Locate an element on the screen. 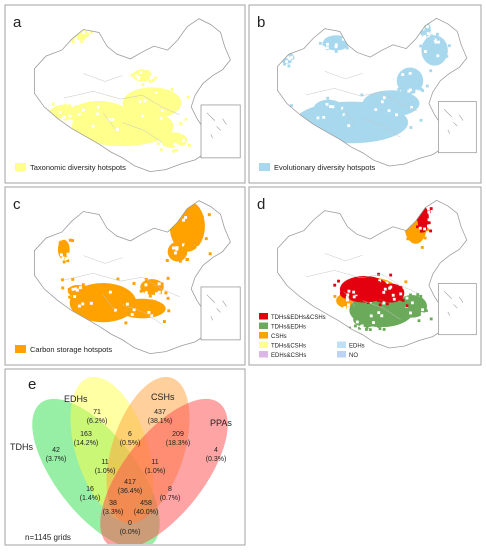 Image resolution: width=486 pixels, height=555 pixels. legend-label: TDHs&EDHs&CSHs is located at coordinates (298, 318).